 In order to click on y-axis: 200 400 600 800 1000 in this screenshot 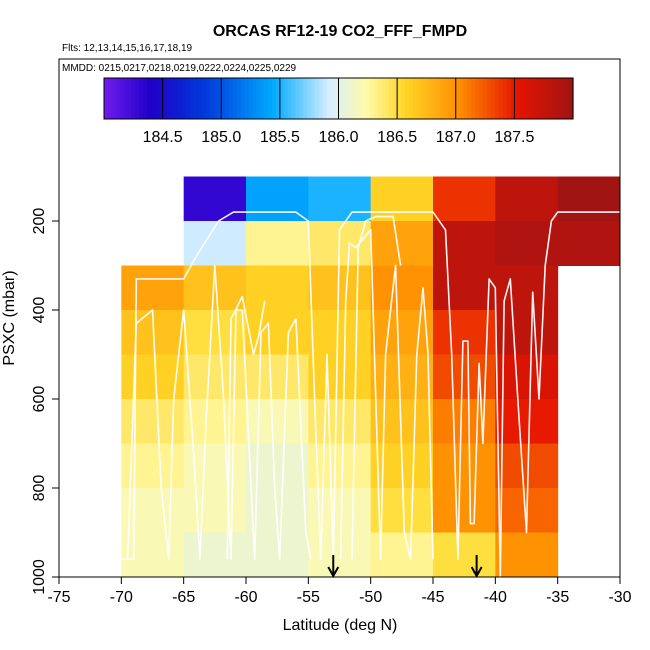, I will do `click(45, 401)`.